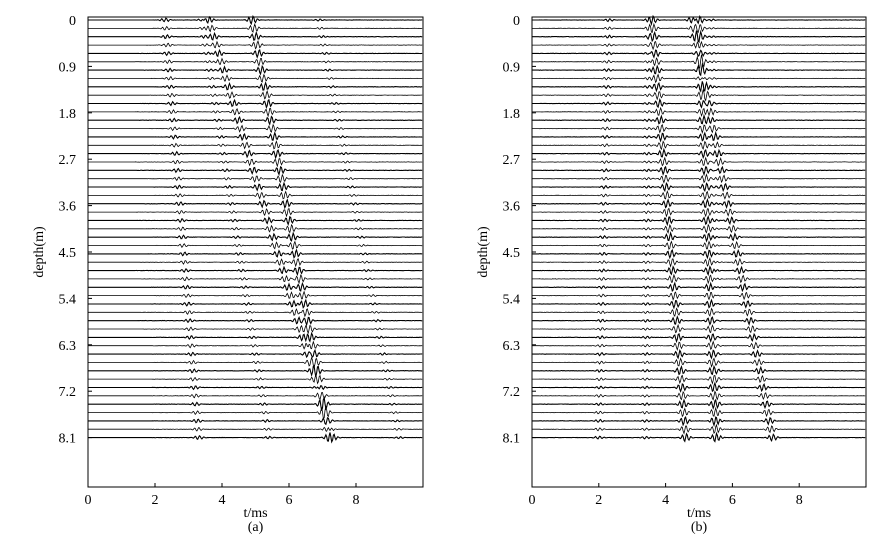 The width and height of the screenshot is (877, 542). What do you see at coordinates (598, 500) in the screenshot?
I see `x-tick-label: 2` at bounding box center [598, 500].